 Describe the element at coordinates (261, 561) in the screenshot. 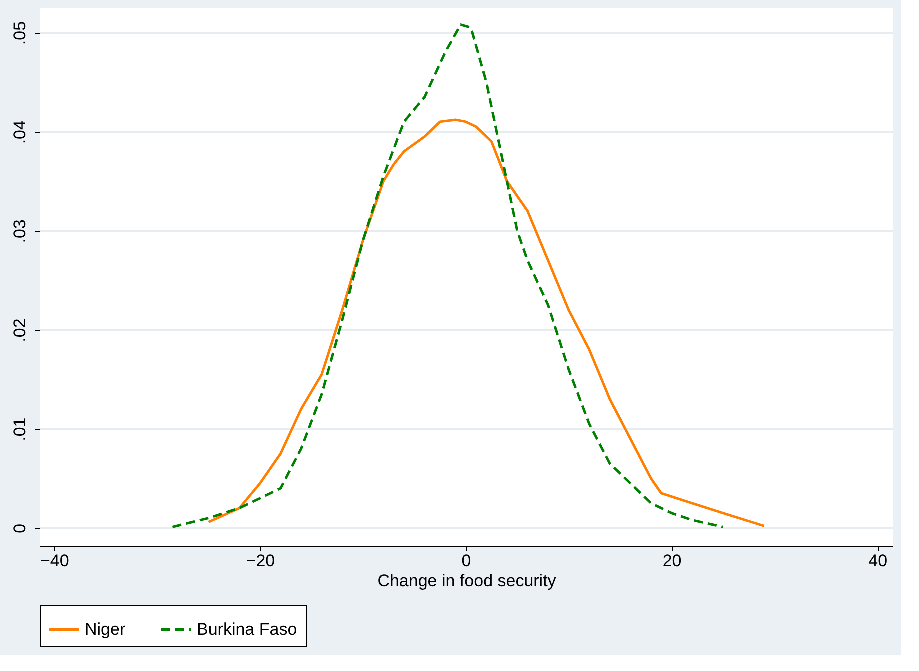

I see `x-tick-label: −20` at that location.